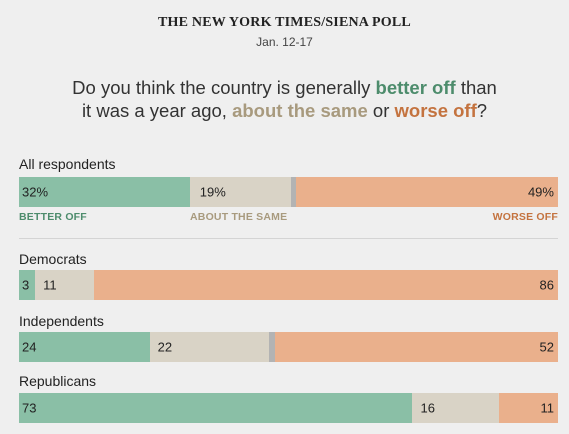 The width and height of the screenshot is (569, 434). I want to click on question-text-5: ?, so click(482, 110).